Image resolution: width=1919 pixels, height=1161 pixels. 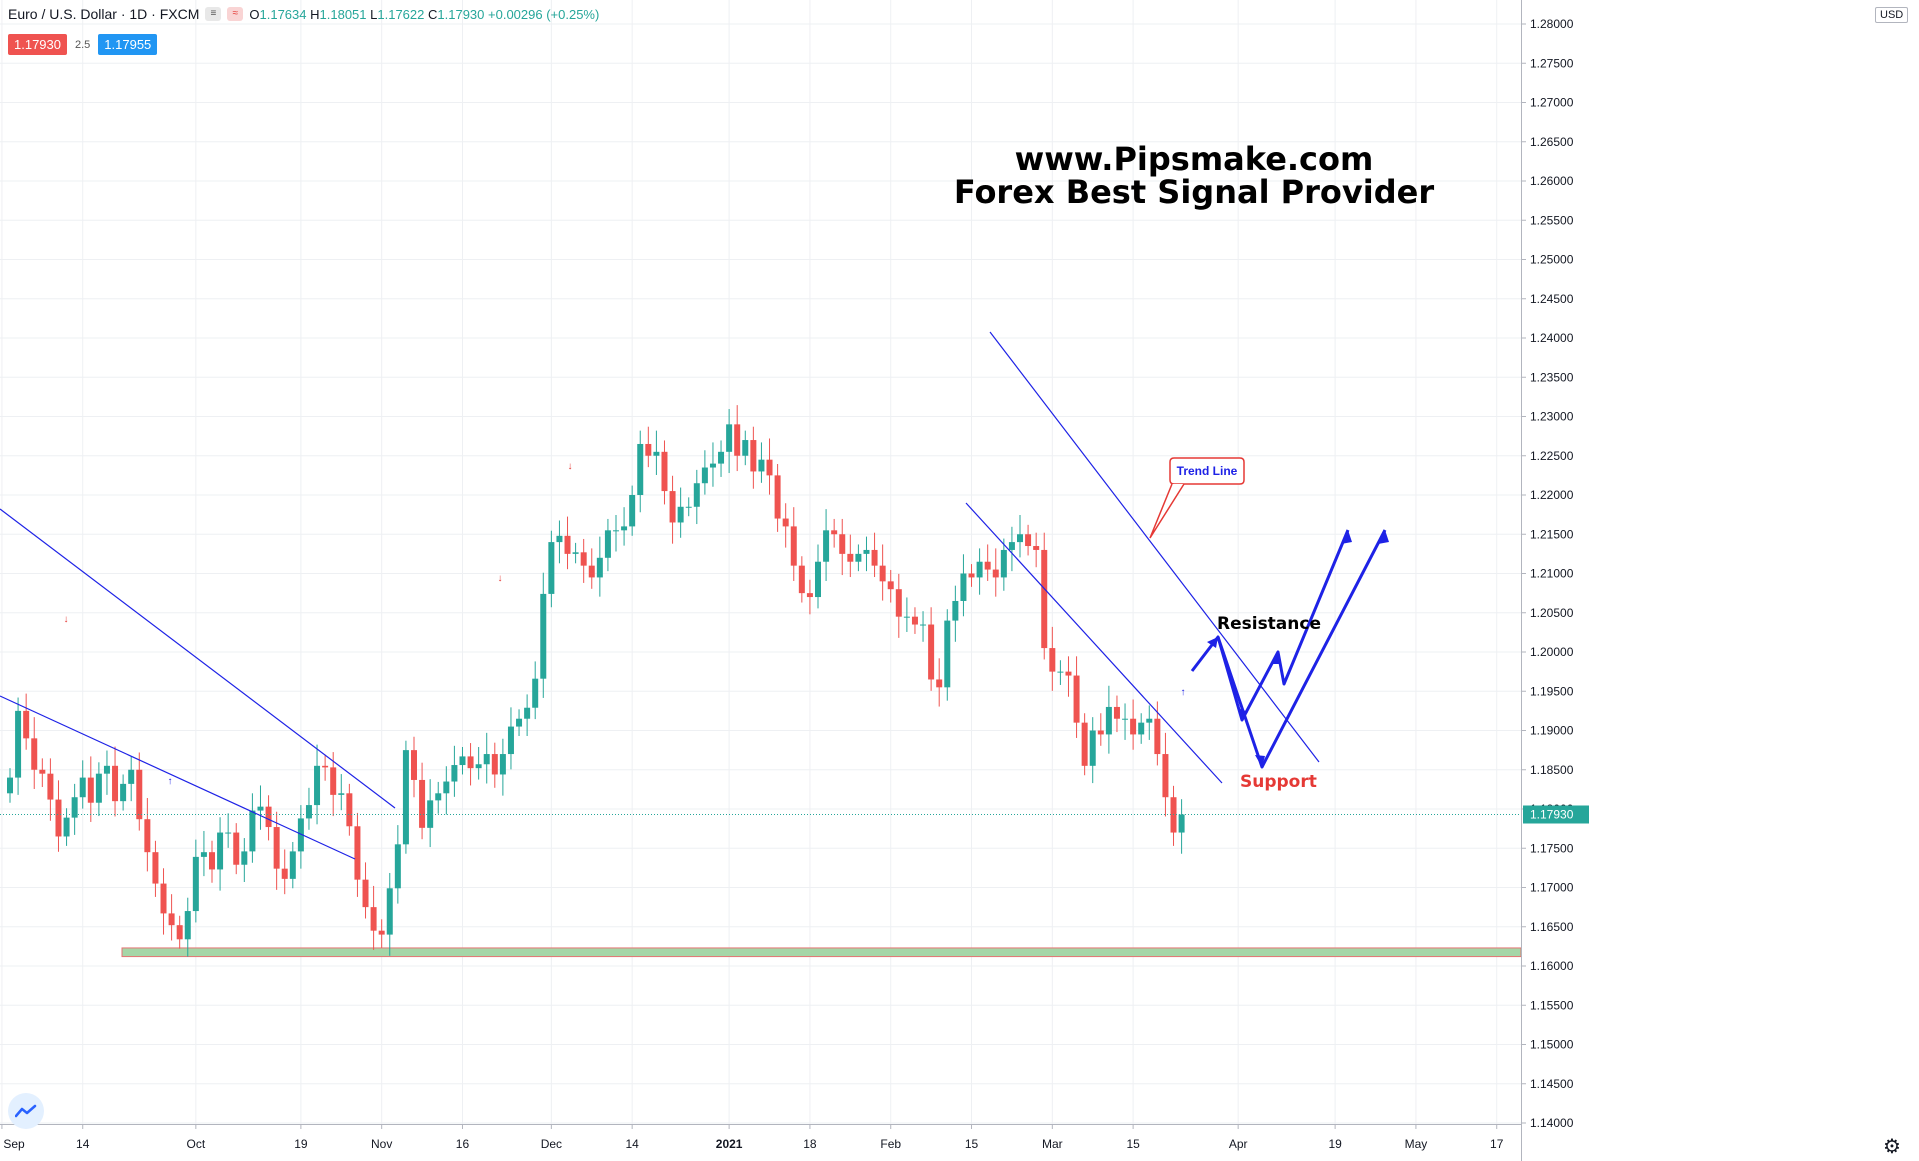 I want to click on buy-button: 1.17955, so click(x=128, y=44).